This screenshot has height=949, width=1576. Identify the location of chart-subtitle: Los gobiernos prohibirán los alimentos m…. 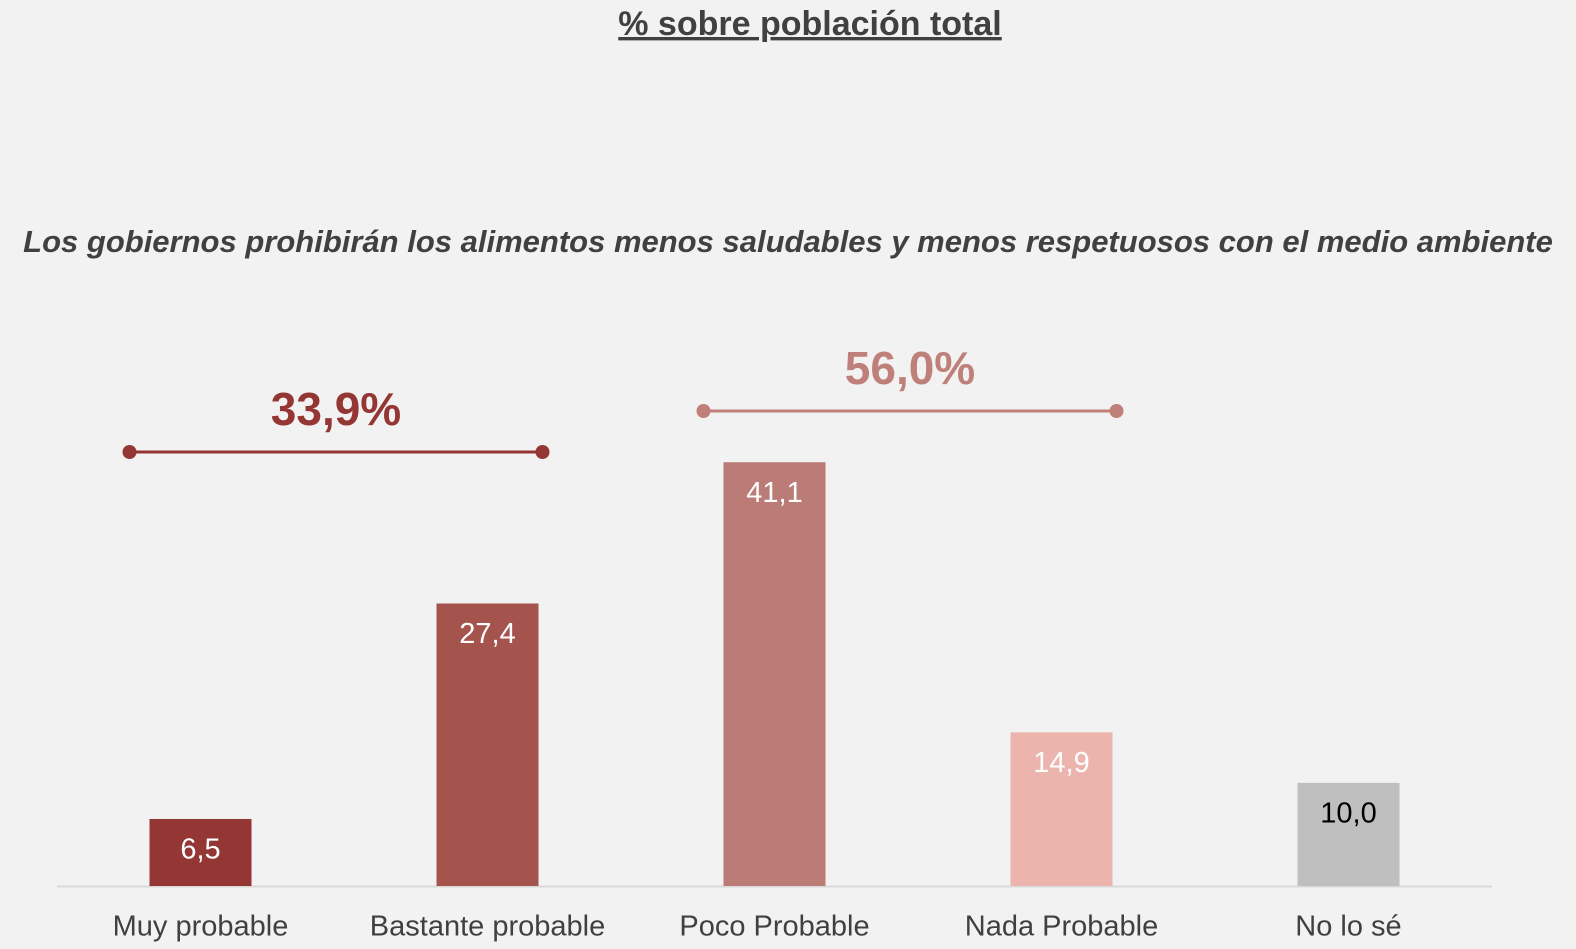
(788, 241).